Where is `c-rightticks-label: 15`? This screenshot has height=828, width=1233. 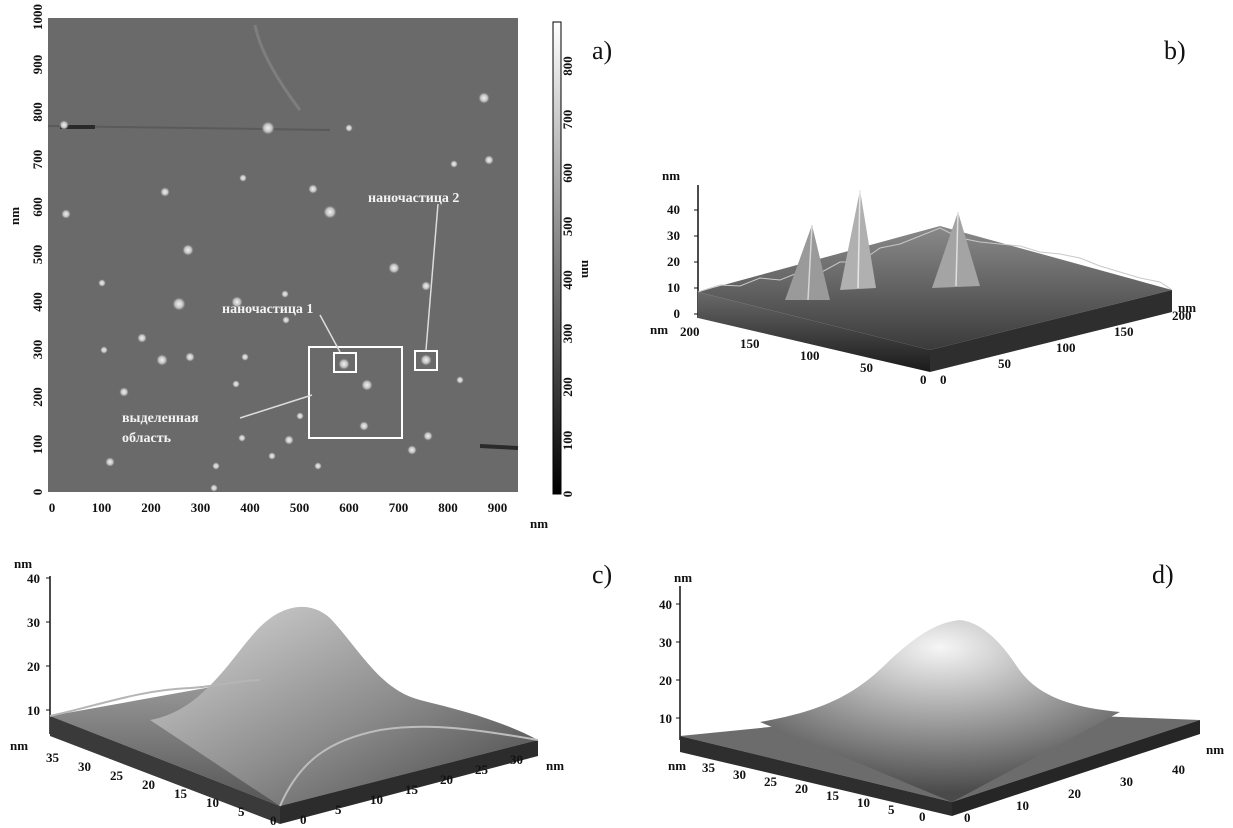
c-rightticks-label: 15 is located at coordinates (412, 789).